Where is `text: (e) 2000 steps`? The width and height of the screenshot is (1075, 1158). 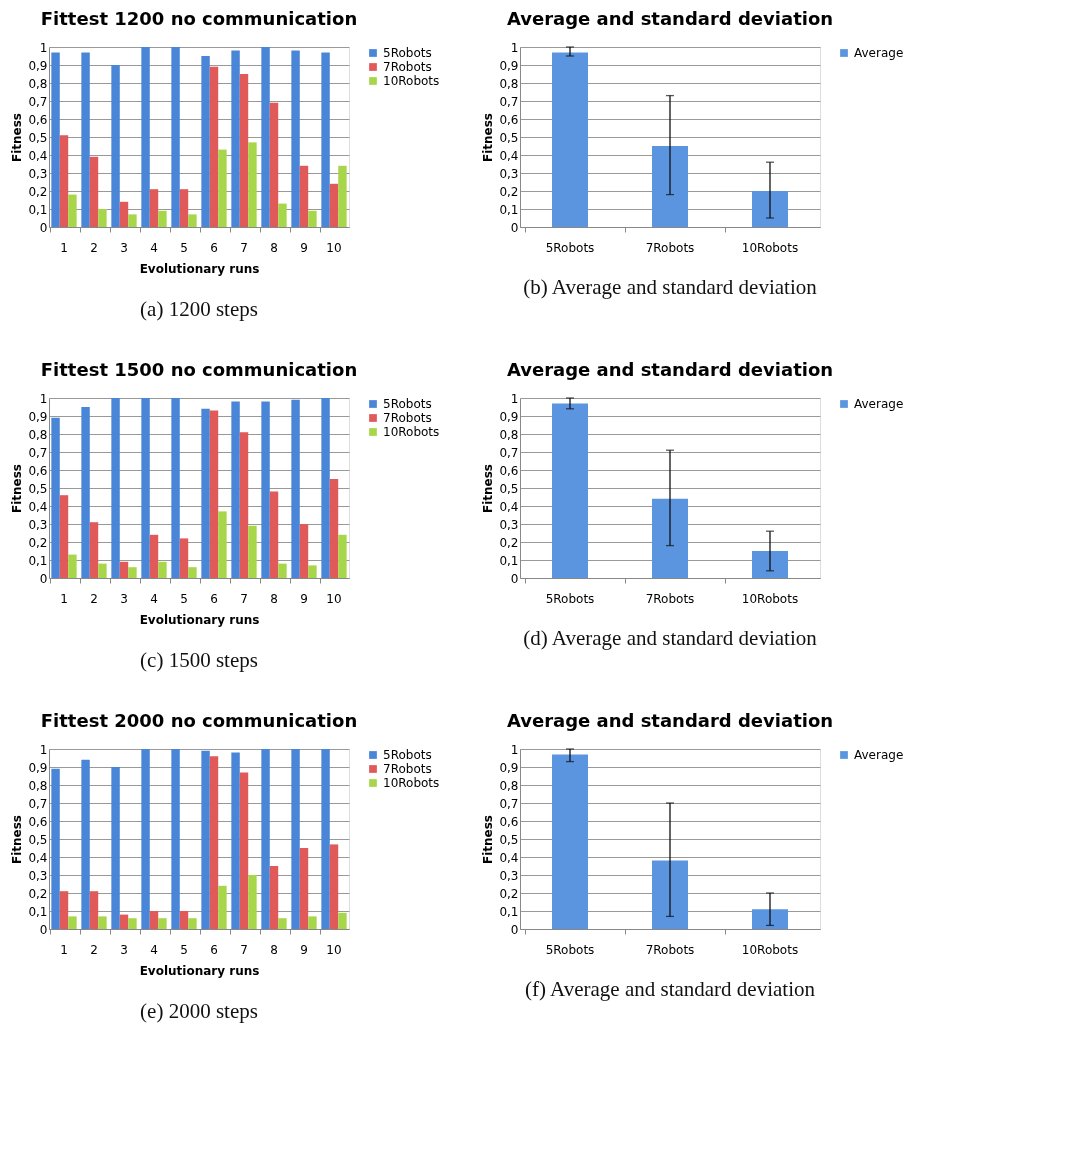 text: (e) 2000 steps is located at coordinates (199, 1011).